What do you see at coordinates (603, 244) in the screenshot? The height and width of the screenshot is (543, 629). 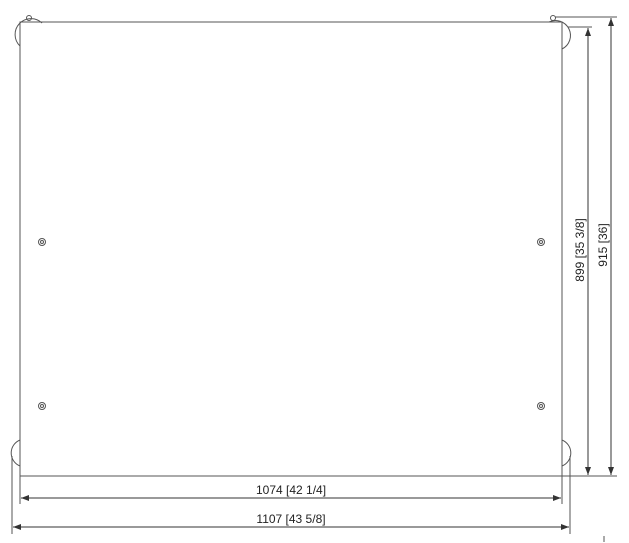 I see `dim-label-outer-height: 915 [36]` at bounding box center [603, 244].